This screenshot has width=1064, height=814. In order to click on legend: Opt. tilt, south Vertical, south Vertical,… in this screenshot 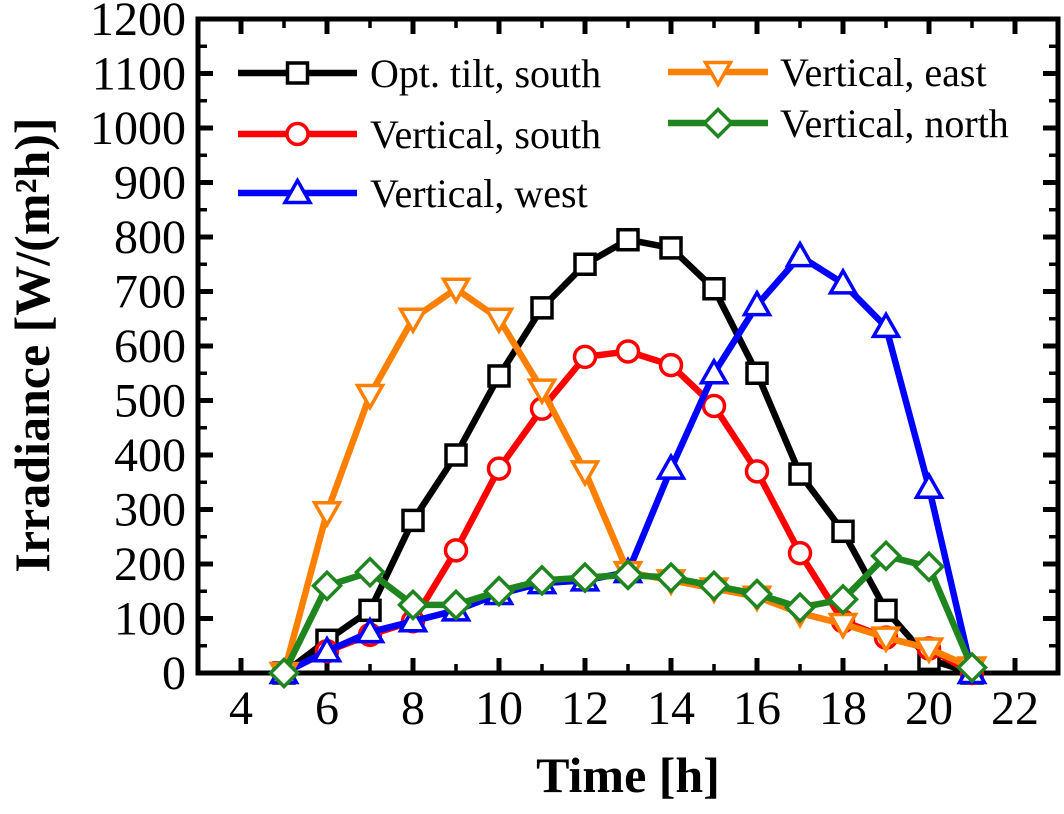, I will do `click(623, 133)`.